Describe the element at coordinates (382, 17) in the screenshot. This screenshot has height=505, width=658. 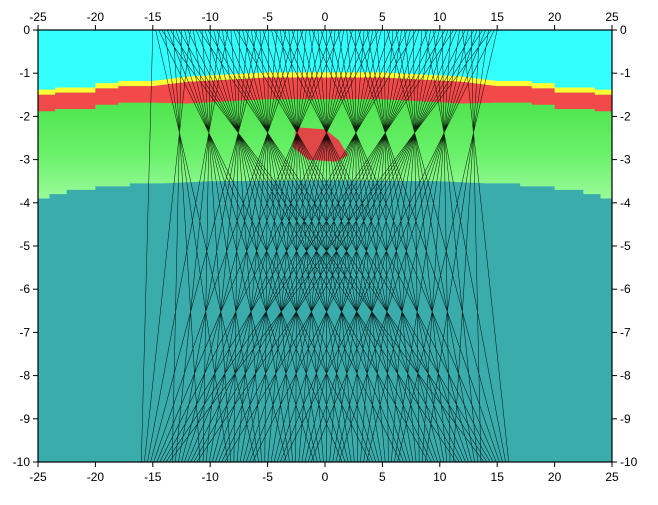
I see `x-tick-label-top: 5` at that location.